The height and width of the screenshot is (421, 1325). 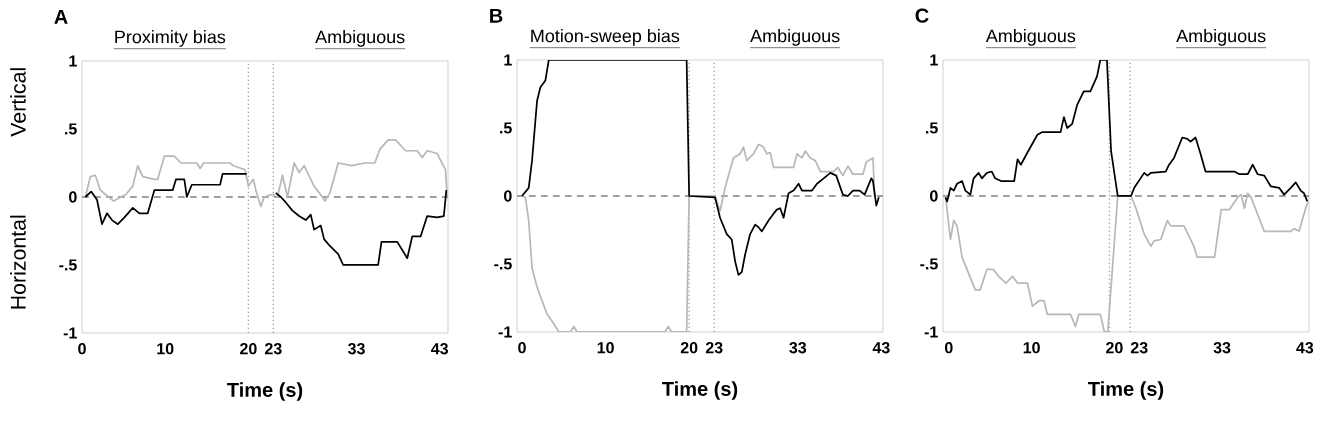 I want to click on text: Vertical, so click(x=18, y=102).